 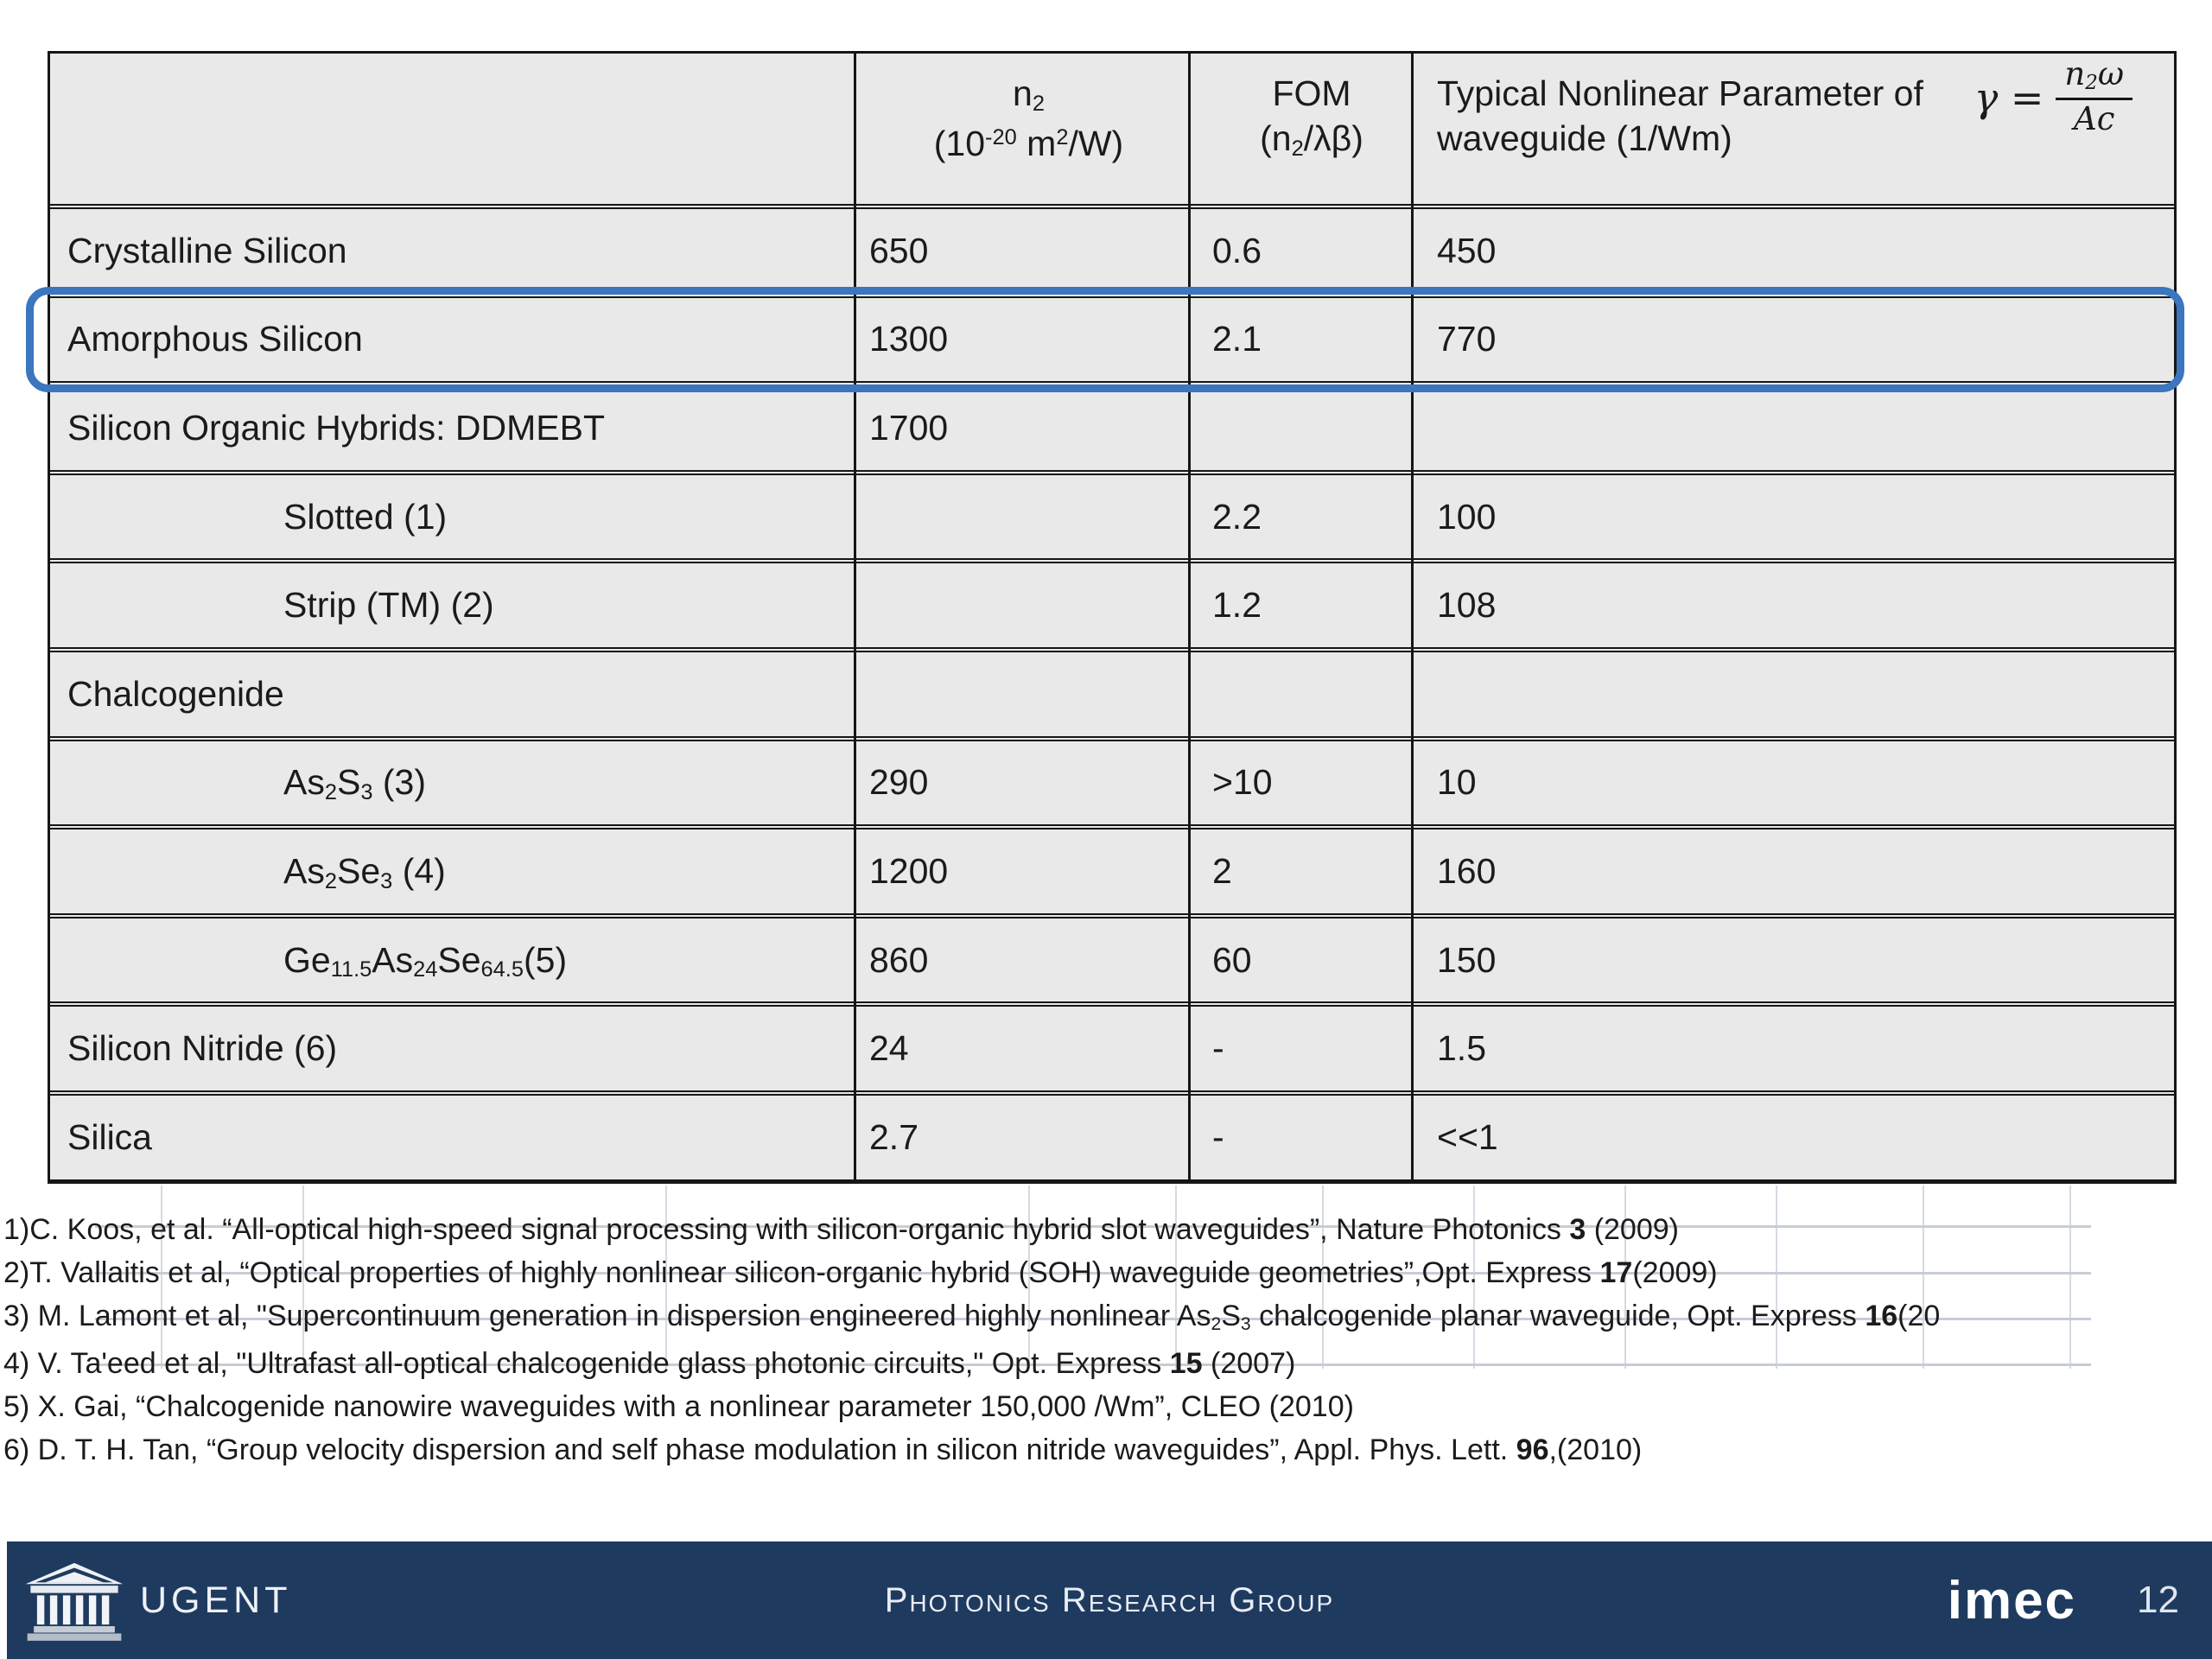 What do you see at coordinates (1680, 93) in the screenshot?
I see `header-gamma-line1: Typical Nonlinear Parameter of` at bounding box center [1680, 93].